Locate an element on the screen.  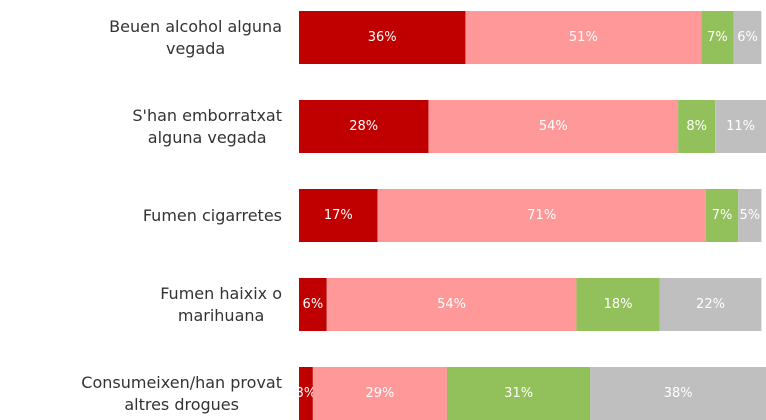
value-label: 5% is located at coordinates (750, 215).